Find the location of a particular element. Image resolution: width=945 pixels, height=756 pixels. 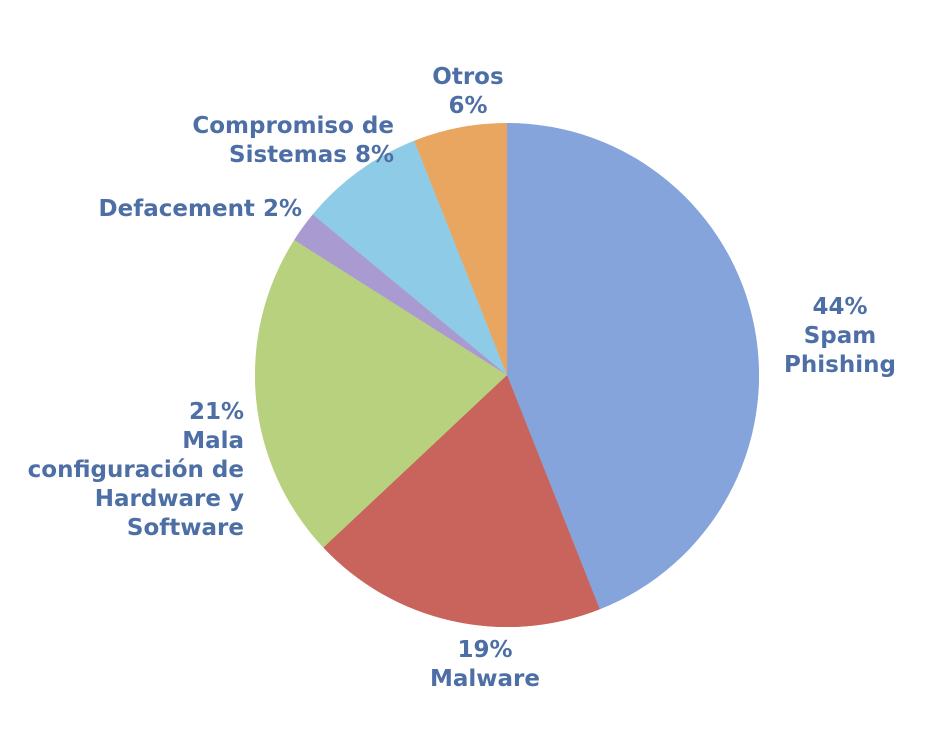

percent-label: 2% is located at coordinates (282, 209).